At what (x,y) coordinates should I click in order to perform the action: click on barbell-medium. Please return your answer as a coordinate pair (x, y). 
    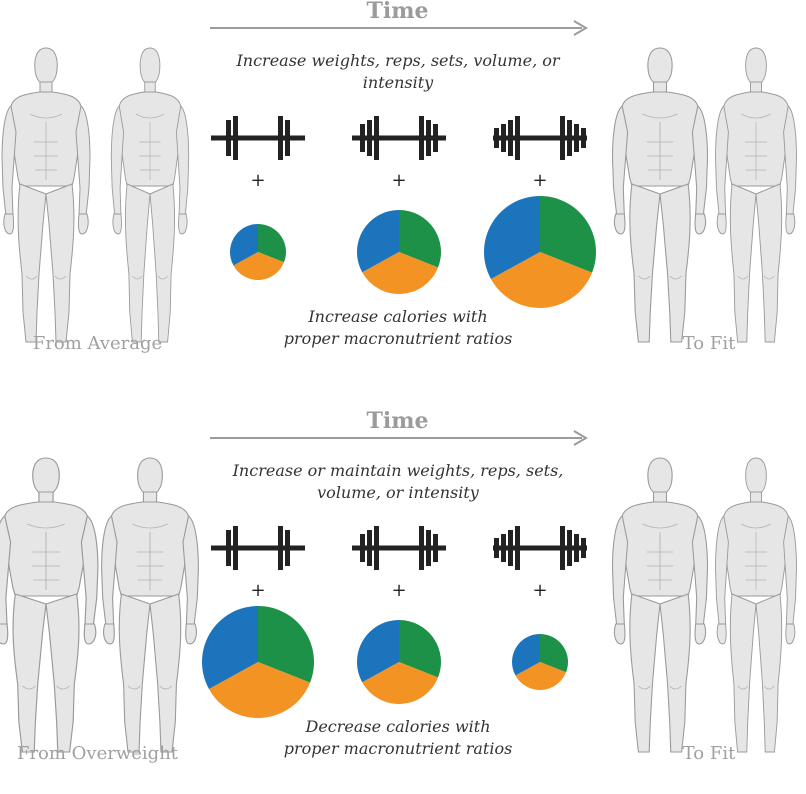
    Looking at the image, I should click on (399, 138).